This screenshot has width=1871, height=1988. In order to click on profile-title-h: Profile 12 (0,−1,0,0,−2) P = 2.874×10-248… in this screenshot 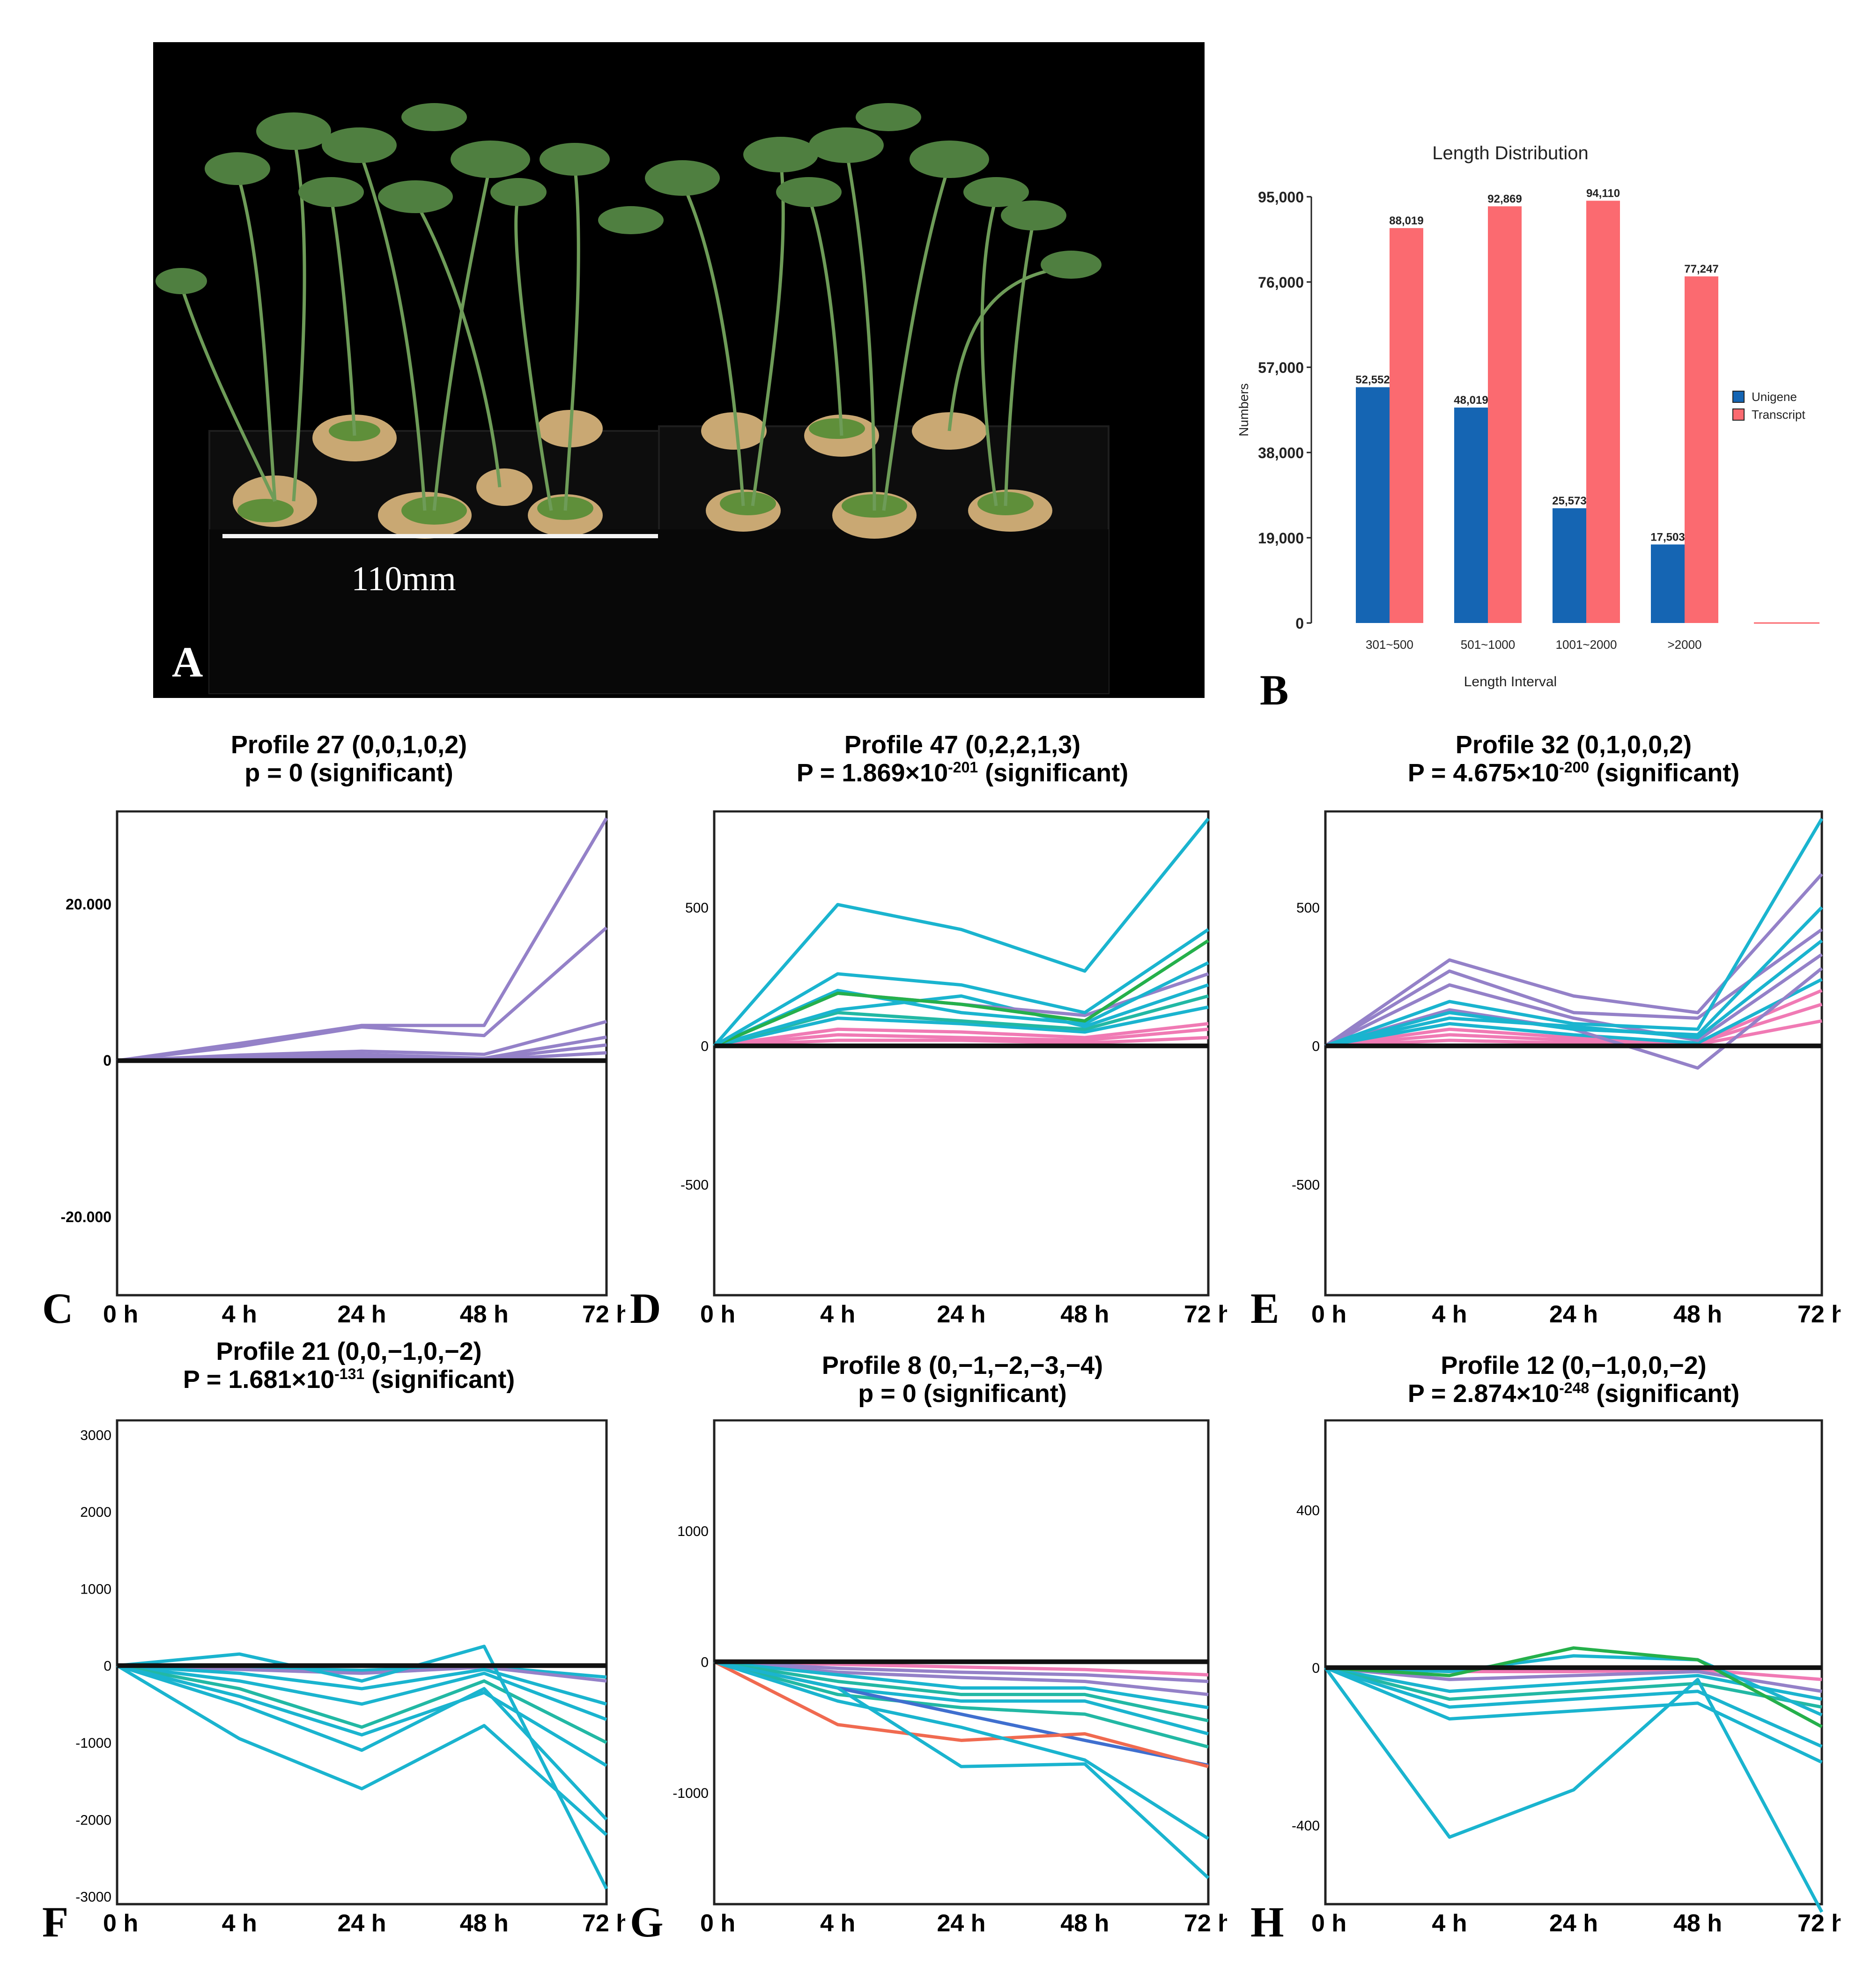, I will do `click(1574, 1379)`.